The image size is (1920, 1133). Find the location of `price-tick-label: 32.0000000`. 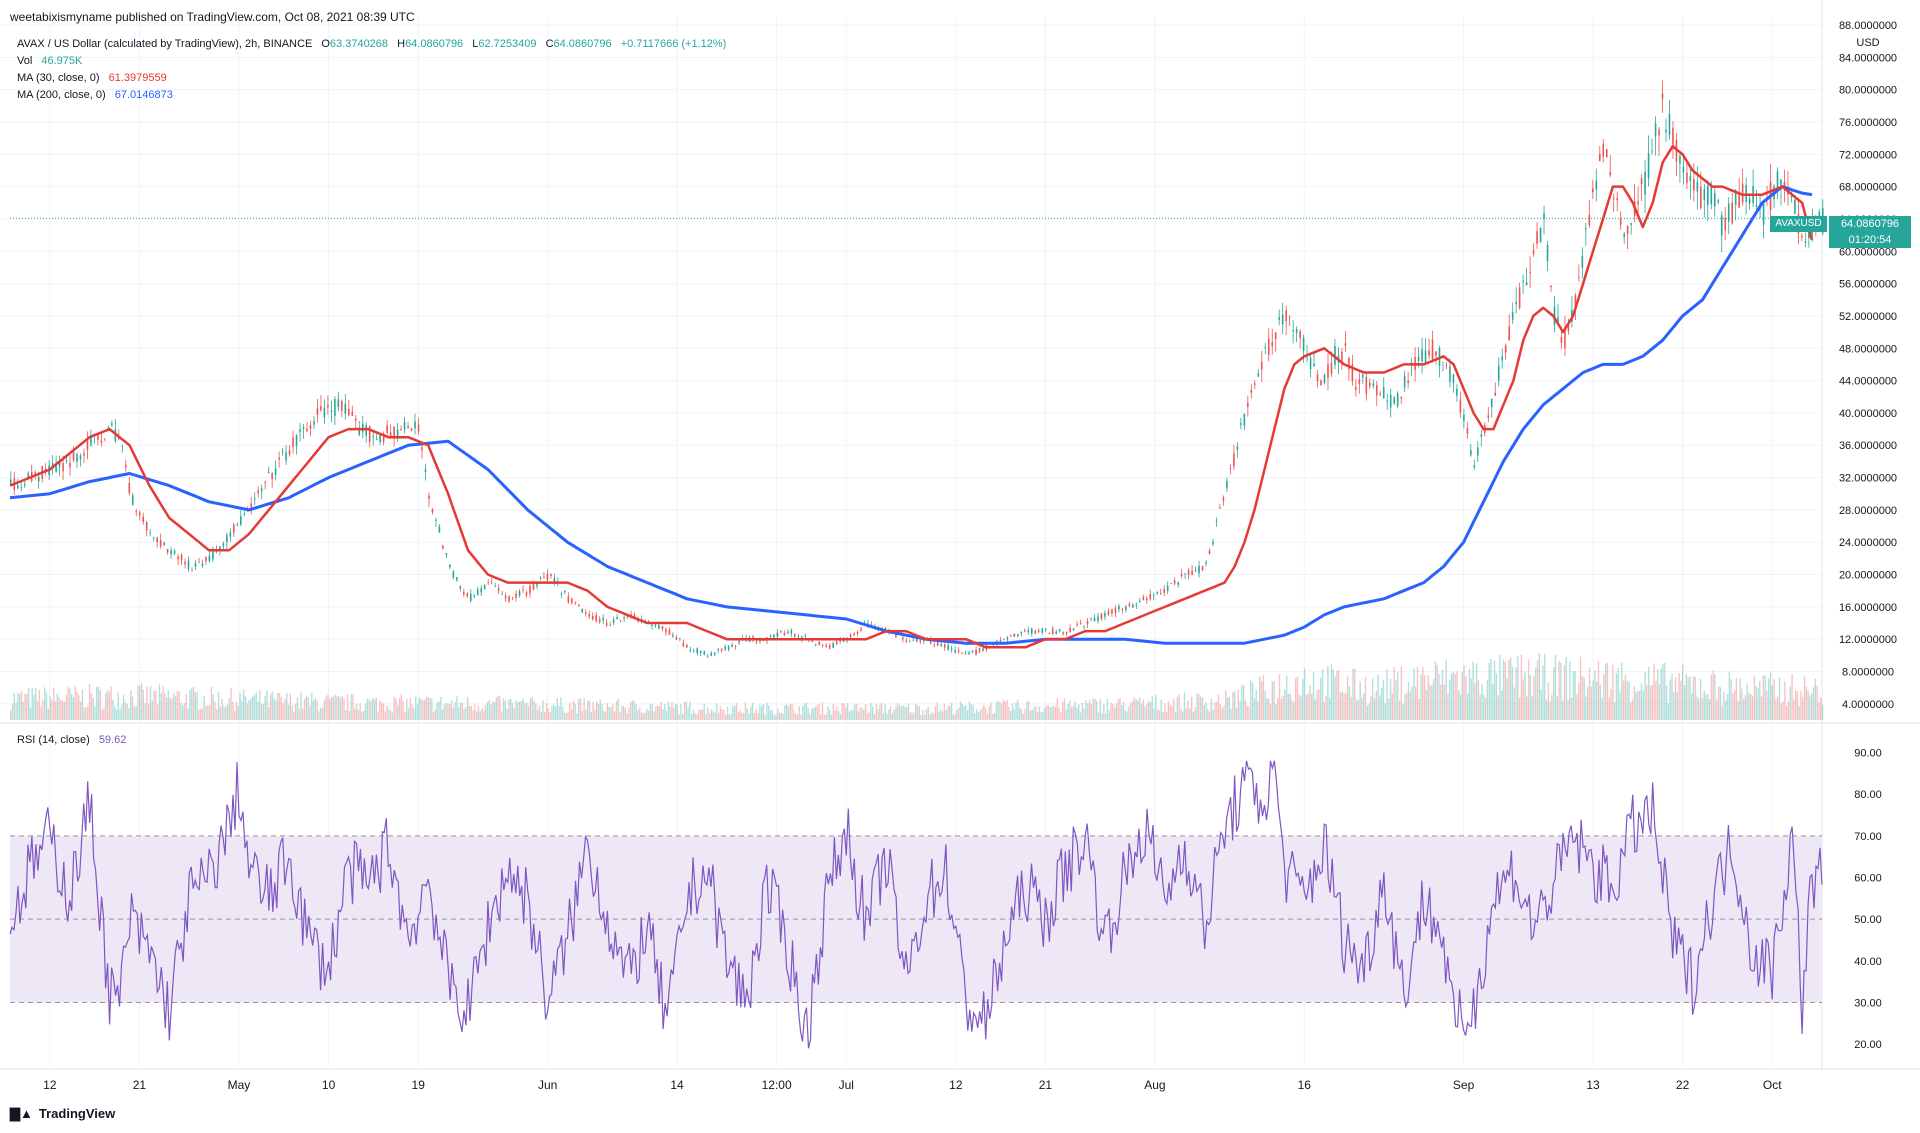

price-tick-label: 32.0000000 is located at coordinates (1868, 479).